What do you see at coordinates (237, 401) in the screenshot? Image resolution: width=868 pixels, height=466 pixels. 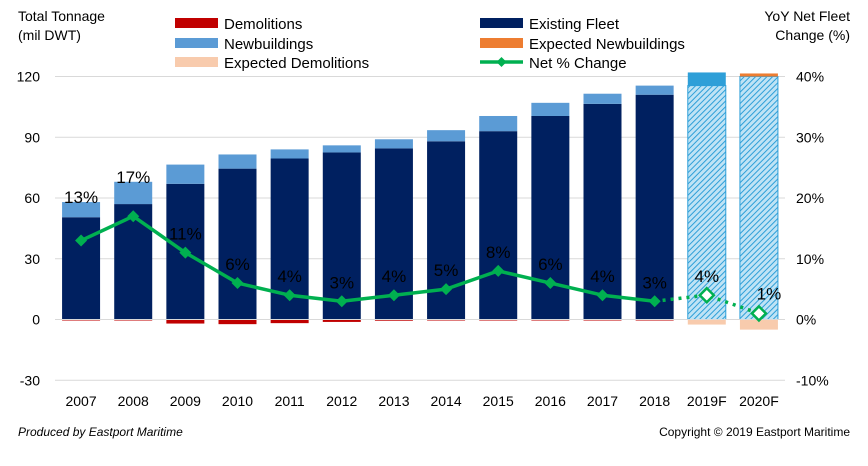 I see `x-tick-label: 2010` at bounding box center [237, 401].